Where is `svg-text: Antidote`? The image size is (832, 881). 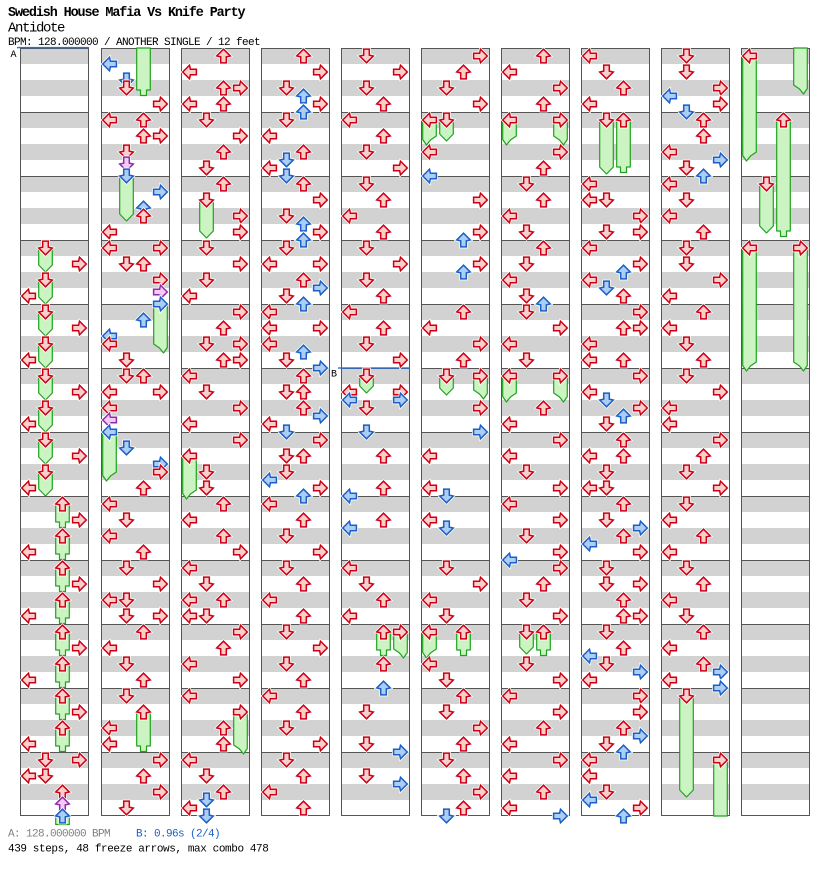 svg-text: Antidote is located at coordinates (36, 29).